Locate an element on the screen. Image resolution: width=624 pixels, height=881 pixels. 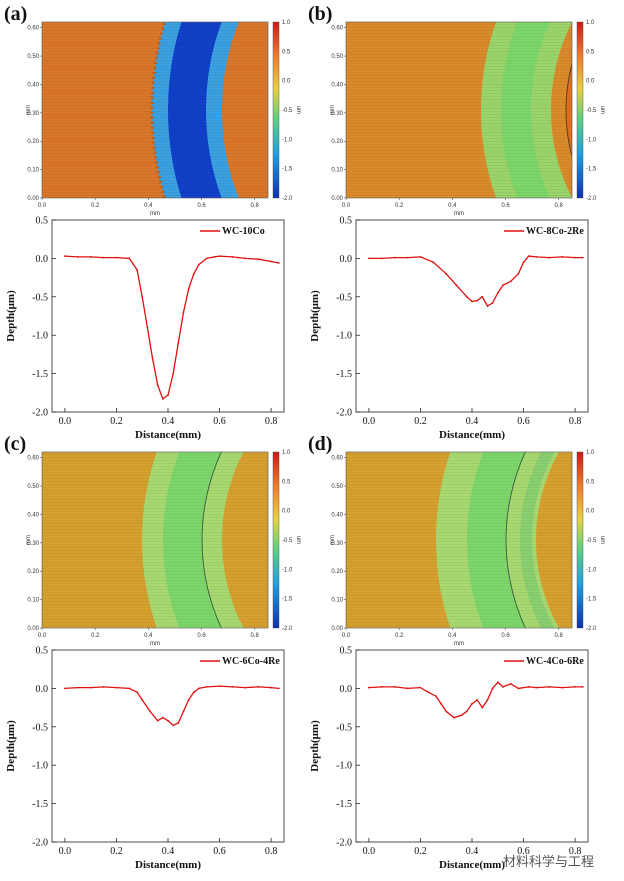
map-texture is located at coordinates (459, 540).